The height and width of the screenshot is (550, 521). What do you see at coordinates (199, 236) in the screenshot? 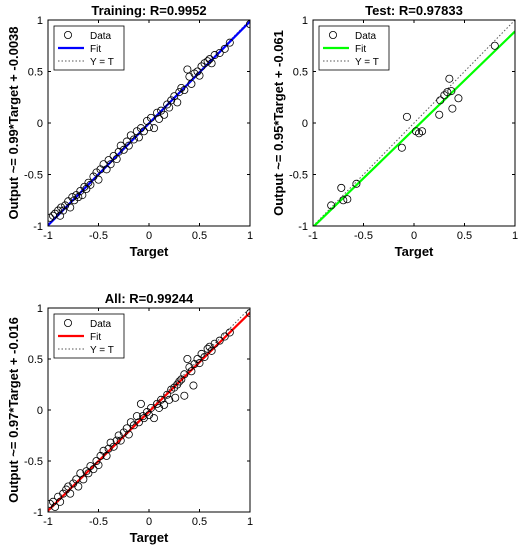
I see `x-tick-label: 0.5` at bounding box center [199, 236].